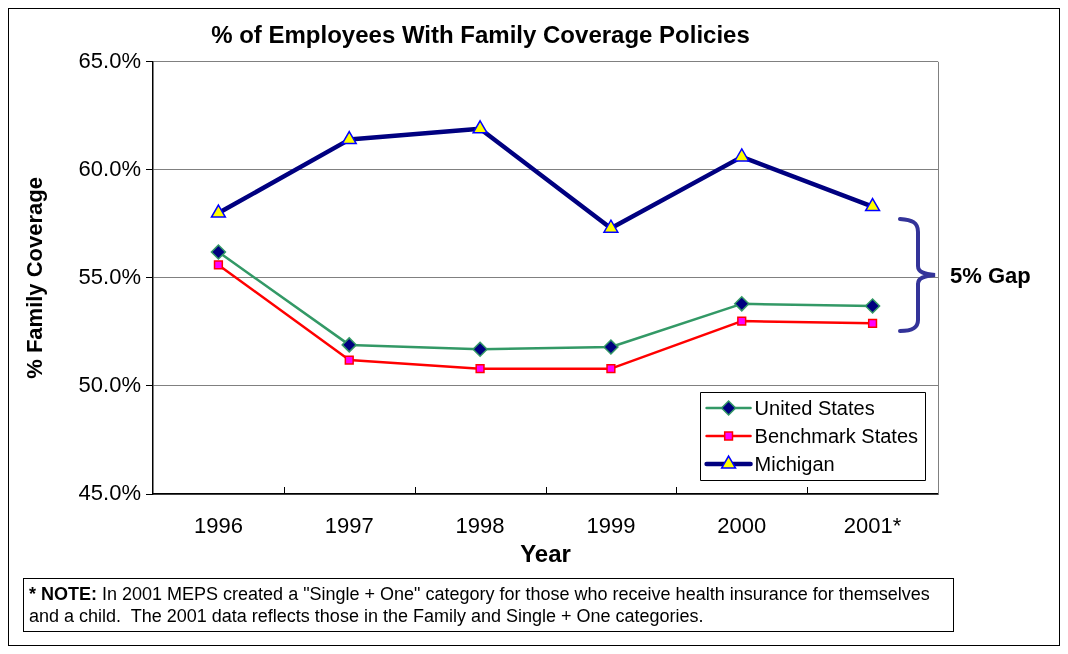  What do you see at coordinates (611, 526) in the screenshot?
I see `x-tick-label: 1999` at bounding box center [611, 526].